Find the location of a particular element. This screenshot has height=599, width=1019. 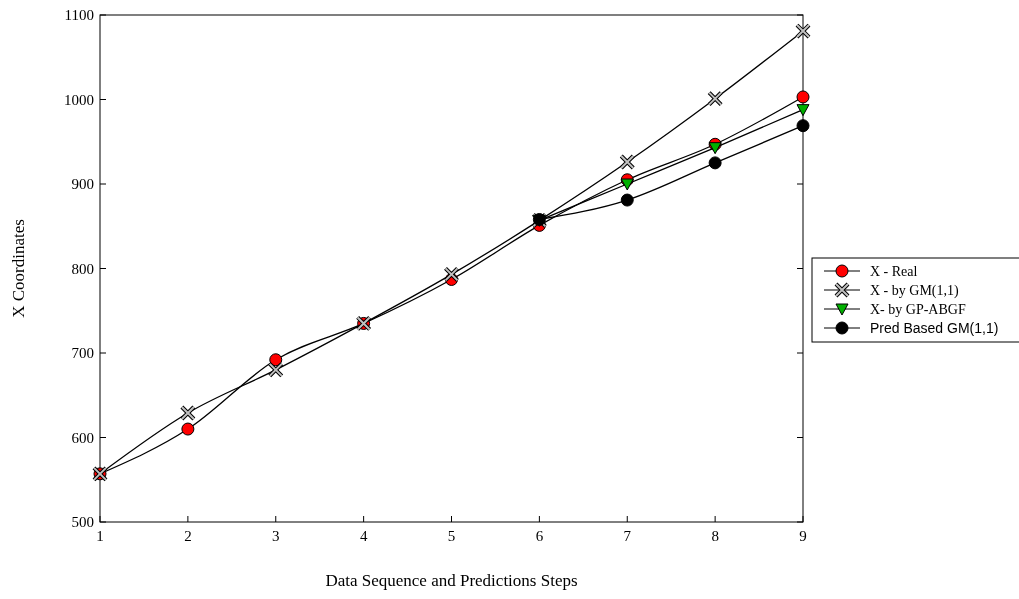

x-tick-label: 7 is located at coordinates (627, 536).